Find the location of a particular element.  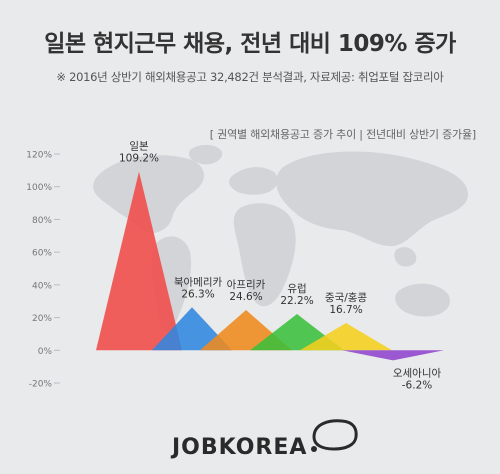

y-tick-label: -20% is located at coordinates (41, 385).